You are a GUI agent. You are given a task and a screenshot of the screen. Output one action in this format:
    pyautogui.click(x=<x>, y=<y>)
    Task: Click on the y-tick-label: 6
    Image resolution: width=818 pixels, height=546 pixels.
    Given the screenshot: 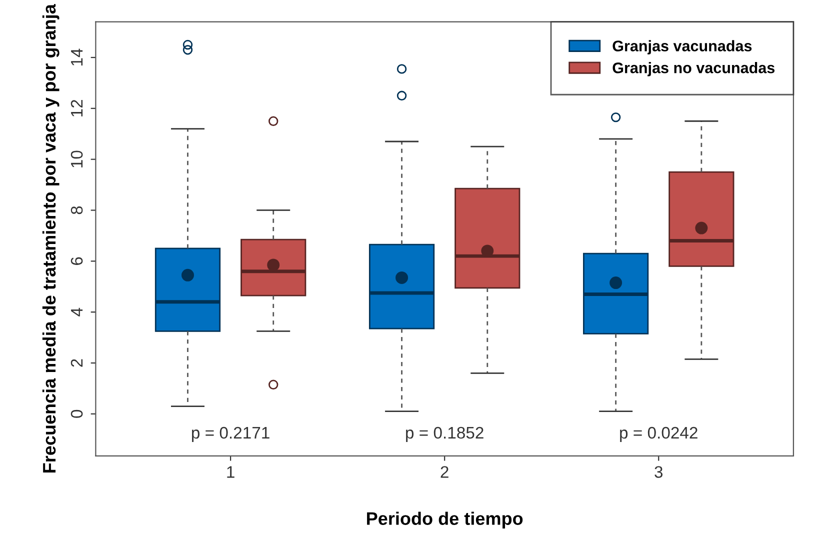 What is the action you would take?
    pyautogui.click(x=76, y=261)
    